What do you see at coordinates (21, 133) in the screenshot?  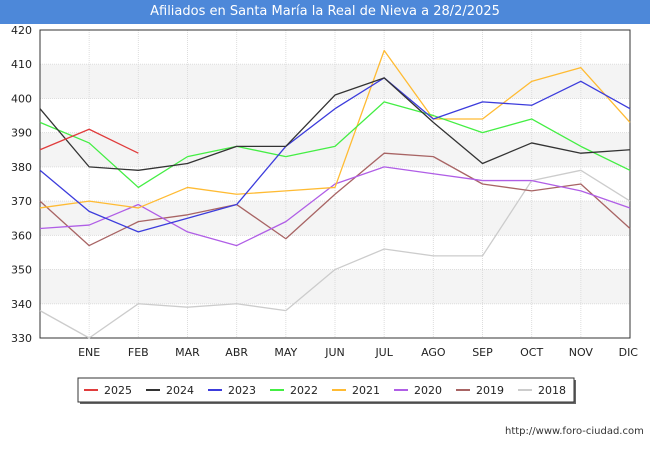 I see `y-tick-label: 390` at bounding box center [21, 133].